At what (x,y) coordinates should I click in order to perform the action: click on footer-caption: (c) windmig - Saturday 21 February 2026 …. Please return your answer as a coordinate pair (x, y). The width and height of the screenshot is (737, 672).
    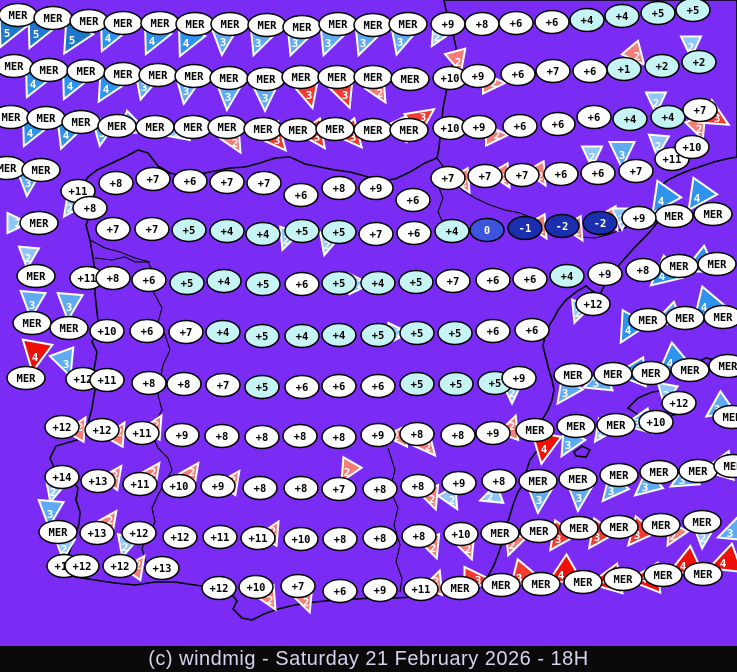
    Looking at the image, I should click on (368, 658).